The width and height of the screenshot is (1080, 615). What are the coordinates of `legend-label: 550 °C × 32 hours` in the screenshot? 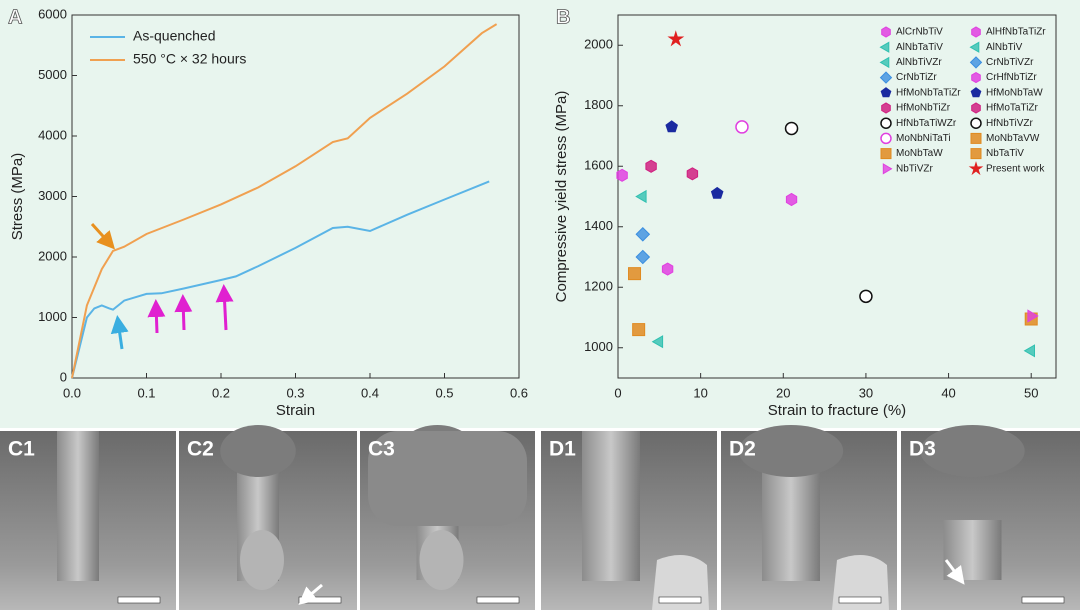 It's located at (189, 59).